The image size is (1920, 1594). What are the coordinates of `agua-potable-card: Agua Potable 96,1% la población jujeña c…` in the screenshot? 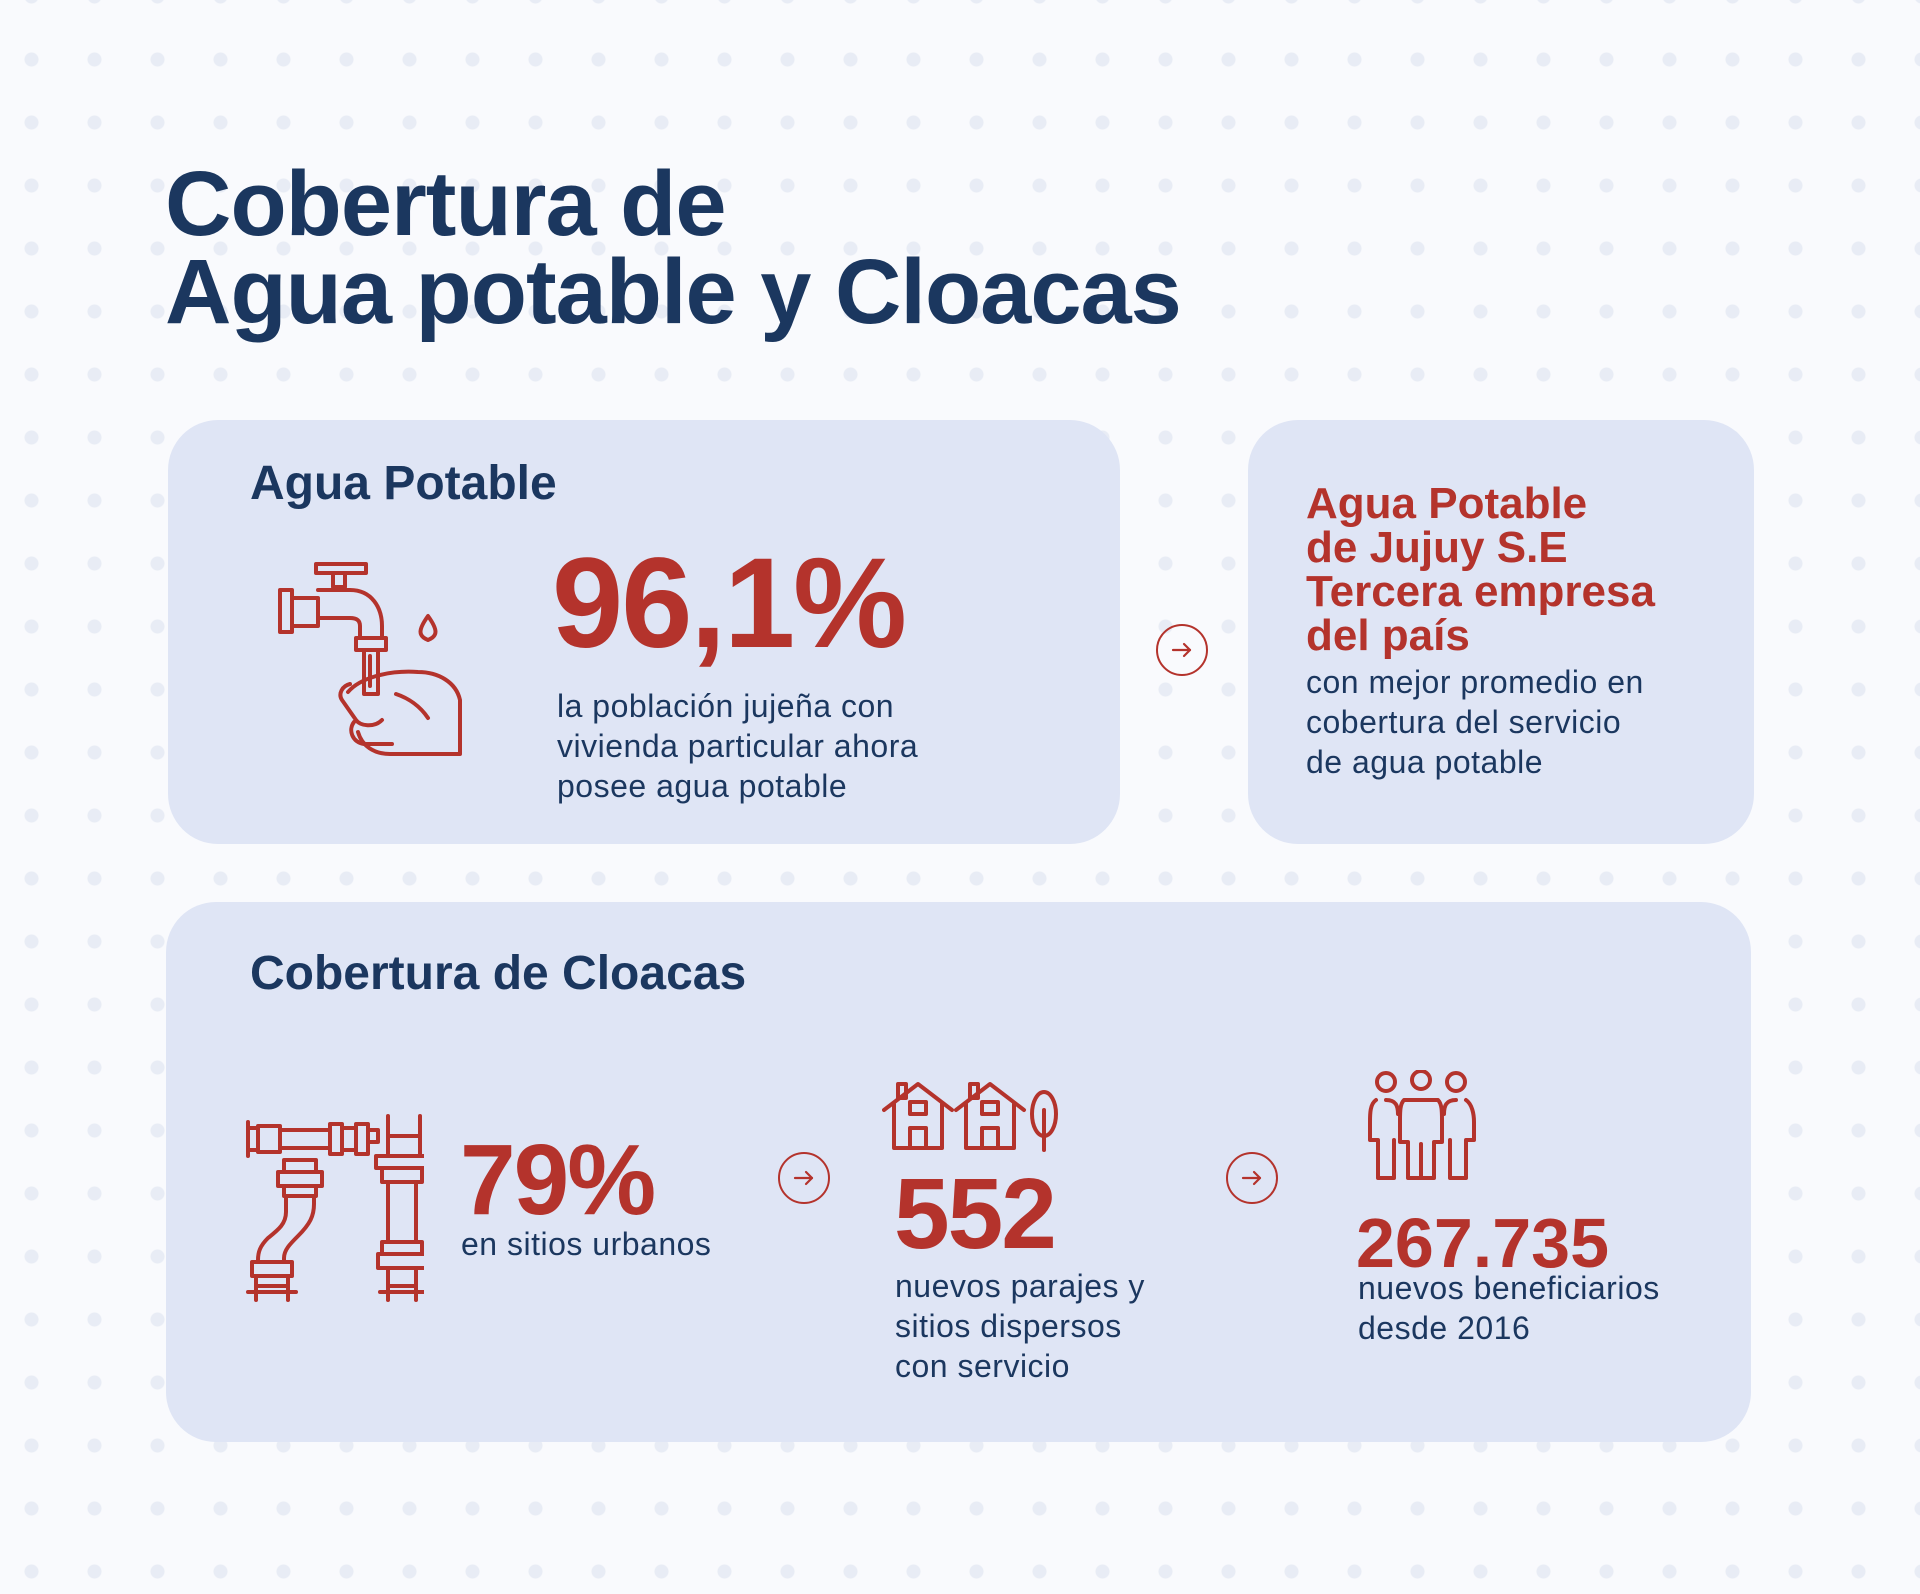 It's located at (644, 632).